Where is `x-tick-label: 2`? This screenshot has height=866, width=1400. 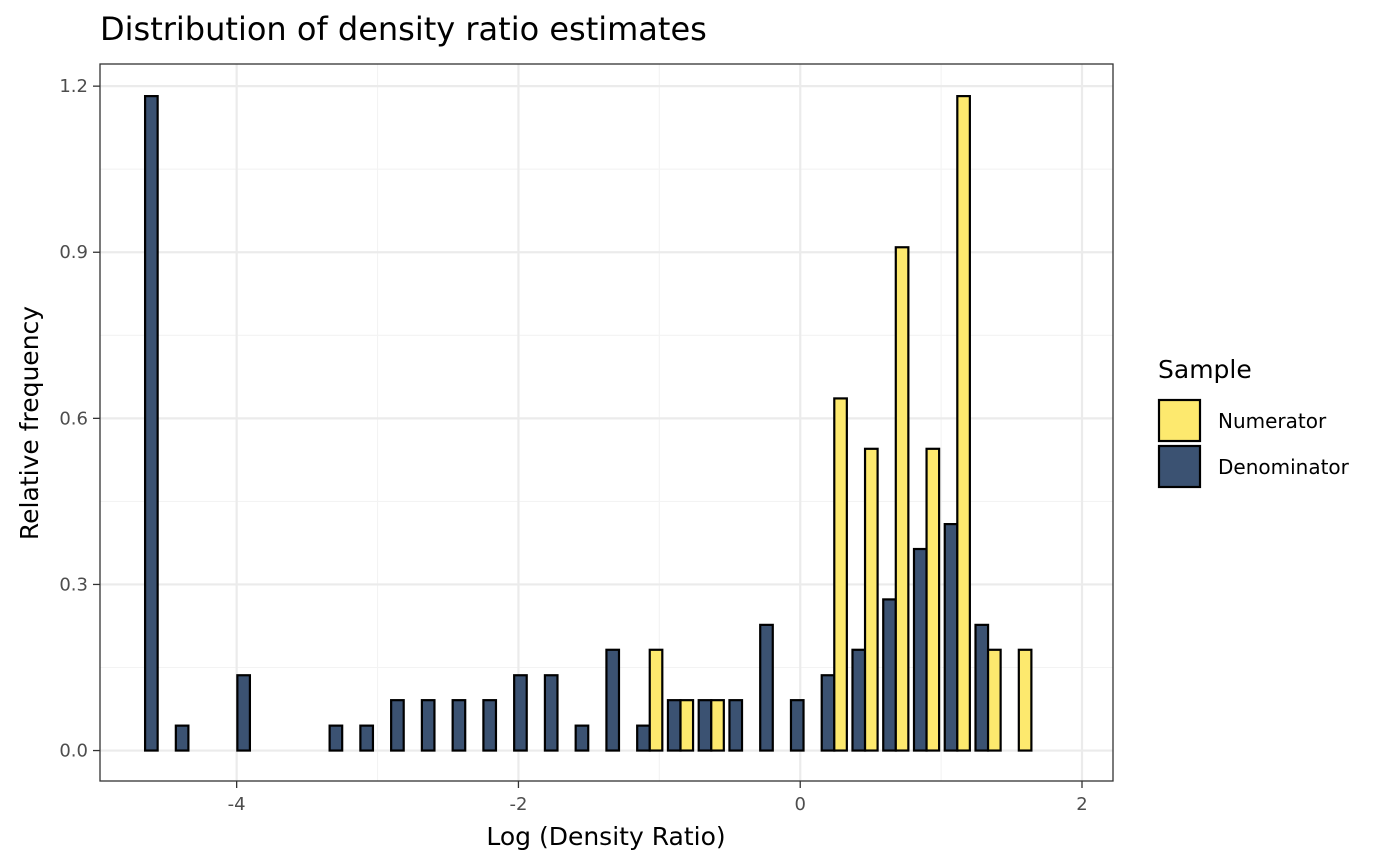
x-tick-label: 2 is located at coordinates (1081, 804).